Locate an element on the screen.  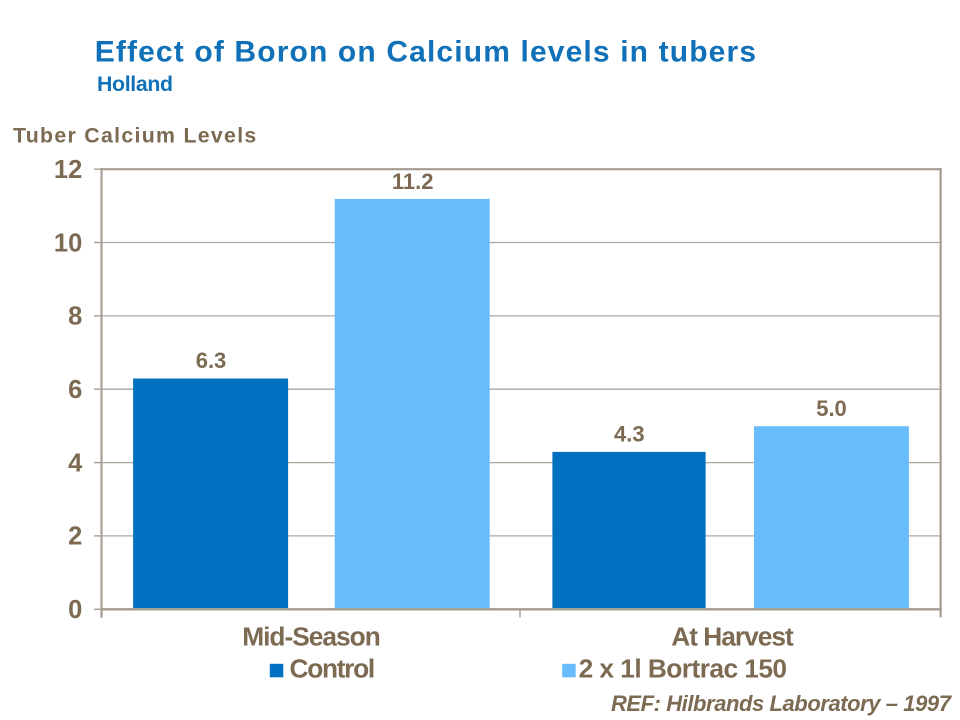
svg-text: 11.2 is located at coordinates (413, 181).